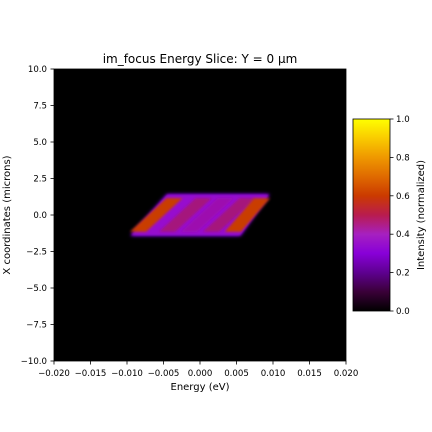 This screenshot has height=432, width=432. What do you see at coordinates (200, 59) in the screenshot?
I see `chart-title: im_focus Energy Slice: Y = 0 µm` at bounding box center [200, 59].